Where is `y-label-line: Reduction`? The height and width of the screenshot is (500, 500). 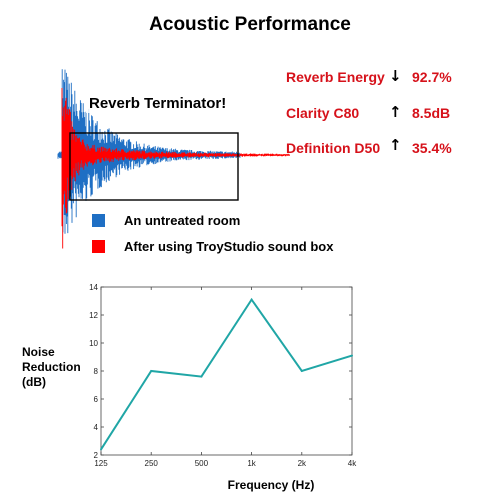 y-label-line: Reduction is located at coordinates (51, 367).